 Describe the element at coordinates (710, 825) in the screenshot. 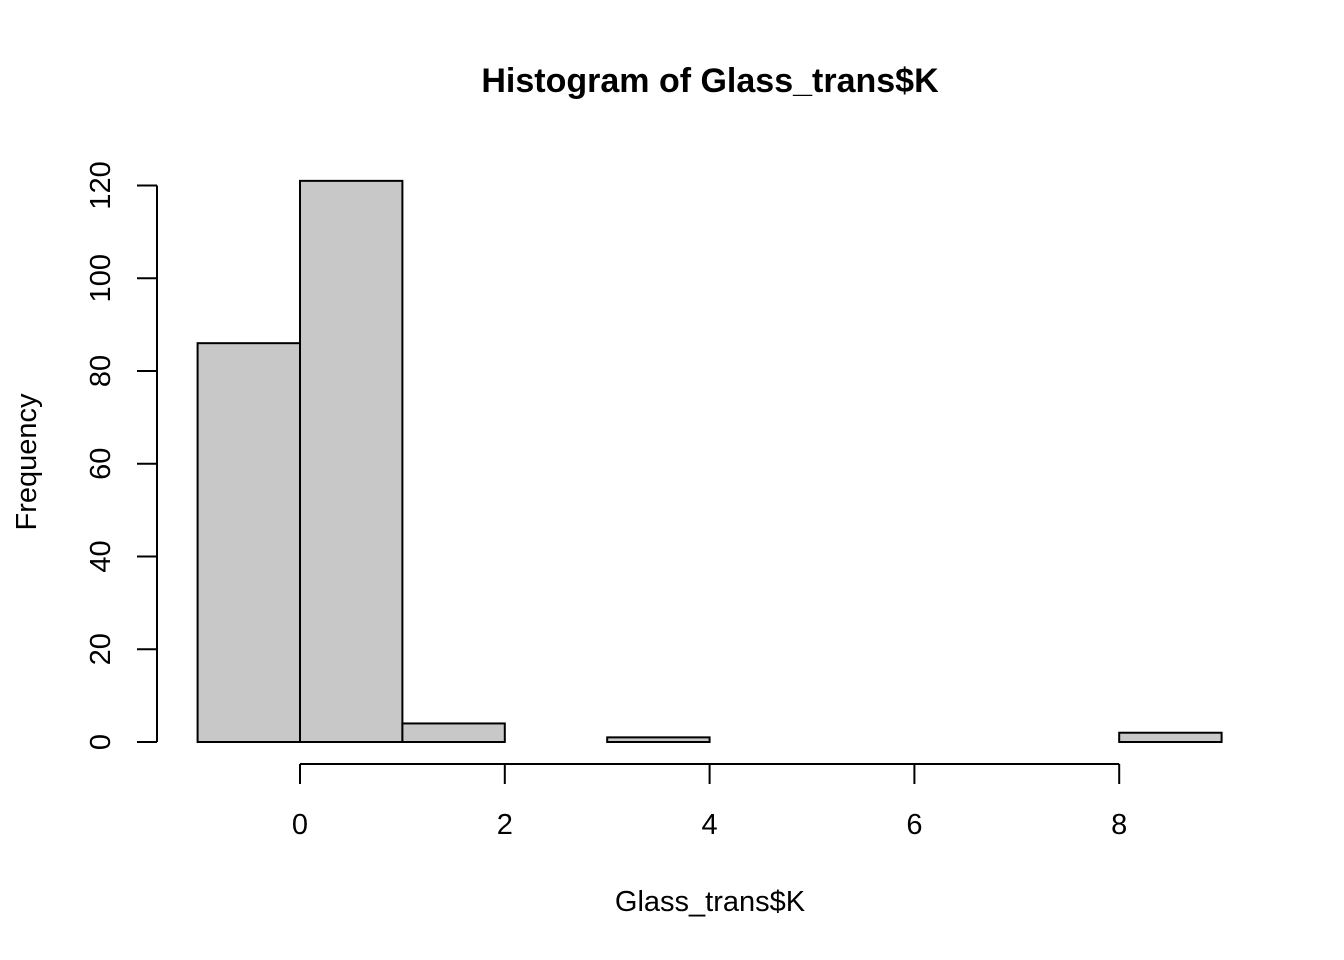

I see `x-tick-label: 4` at that location.